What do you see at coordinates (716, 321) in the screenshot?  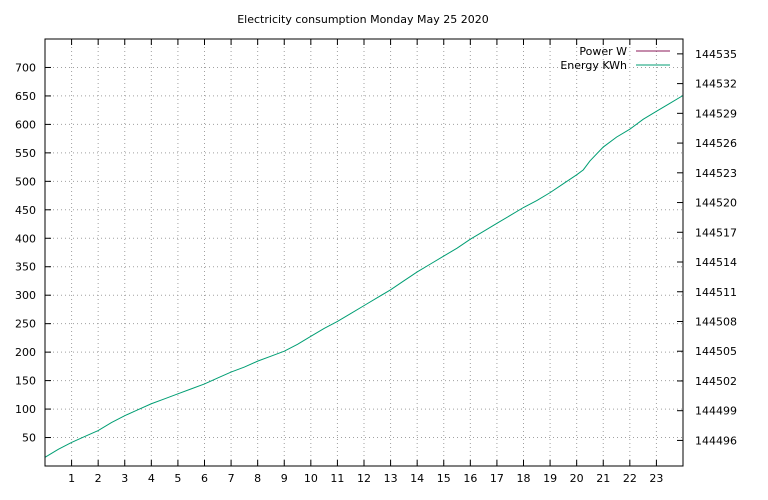 I see `y2-tick-label: 144508` at bounding box center [716, 321].